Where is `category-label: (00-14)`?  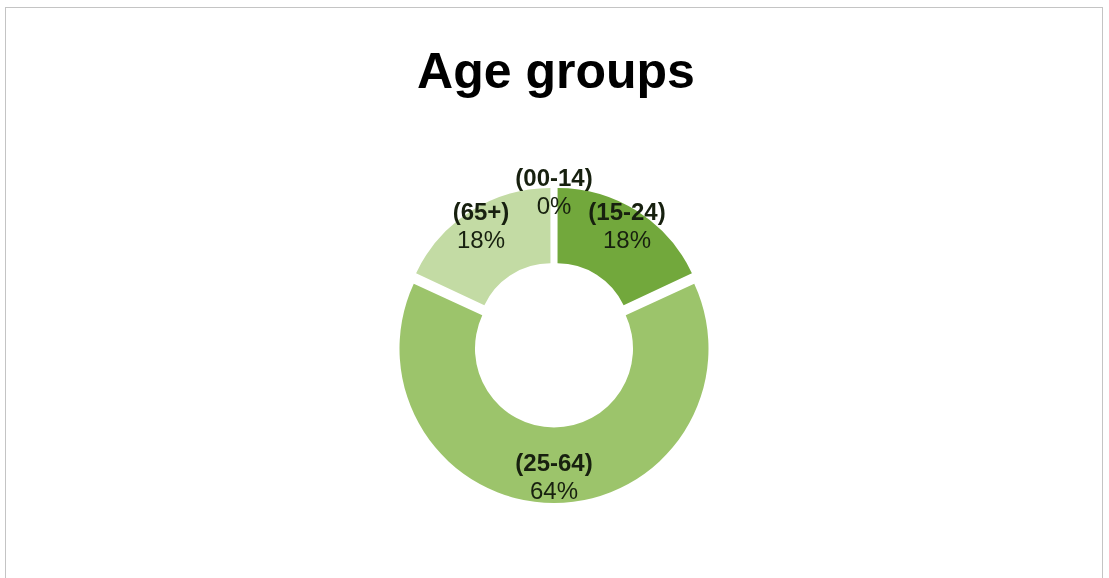
category-label: (00-14) is located at coordinates (554, 178).